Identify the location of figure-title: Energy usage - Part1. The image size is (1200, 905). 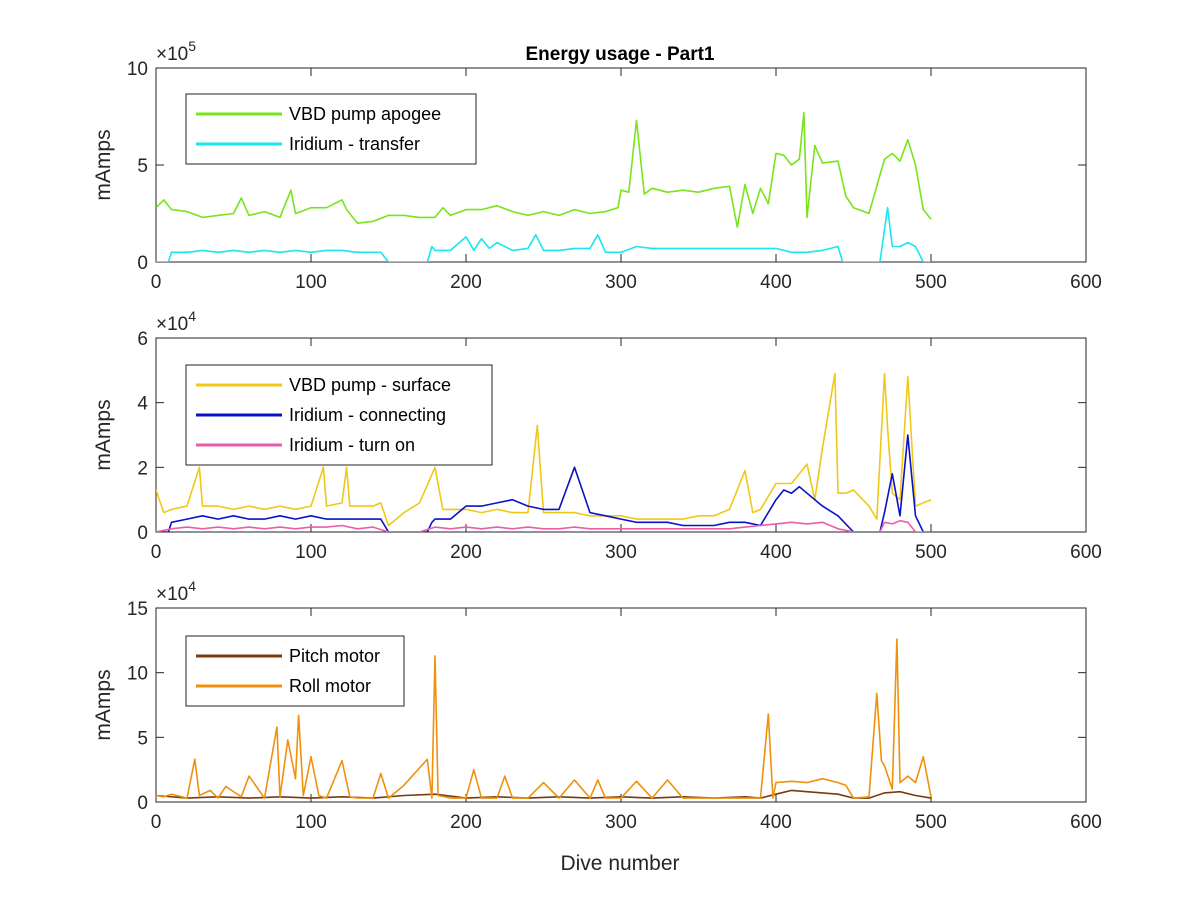
(619, 54).